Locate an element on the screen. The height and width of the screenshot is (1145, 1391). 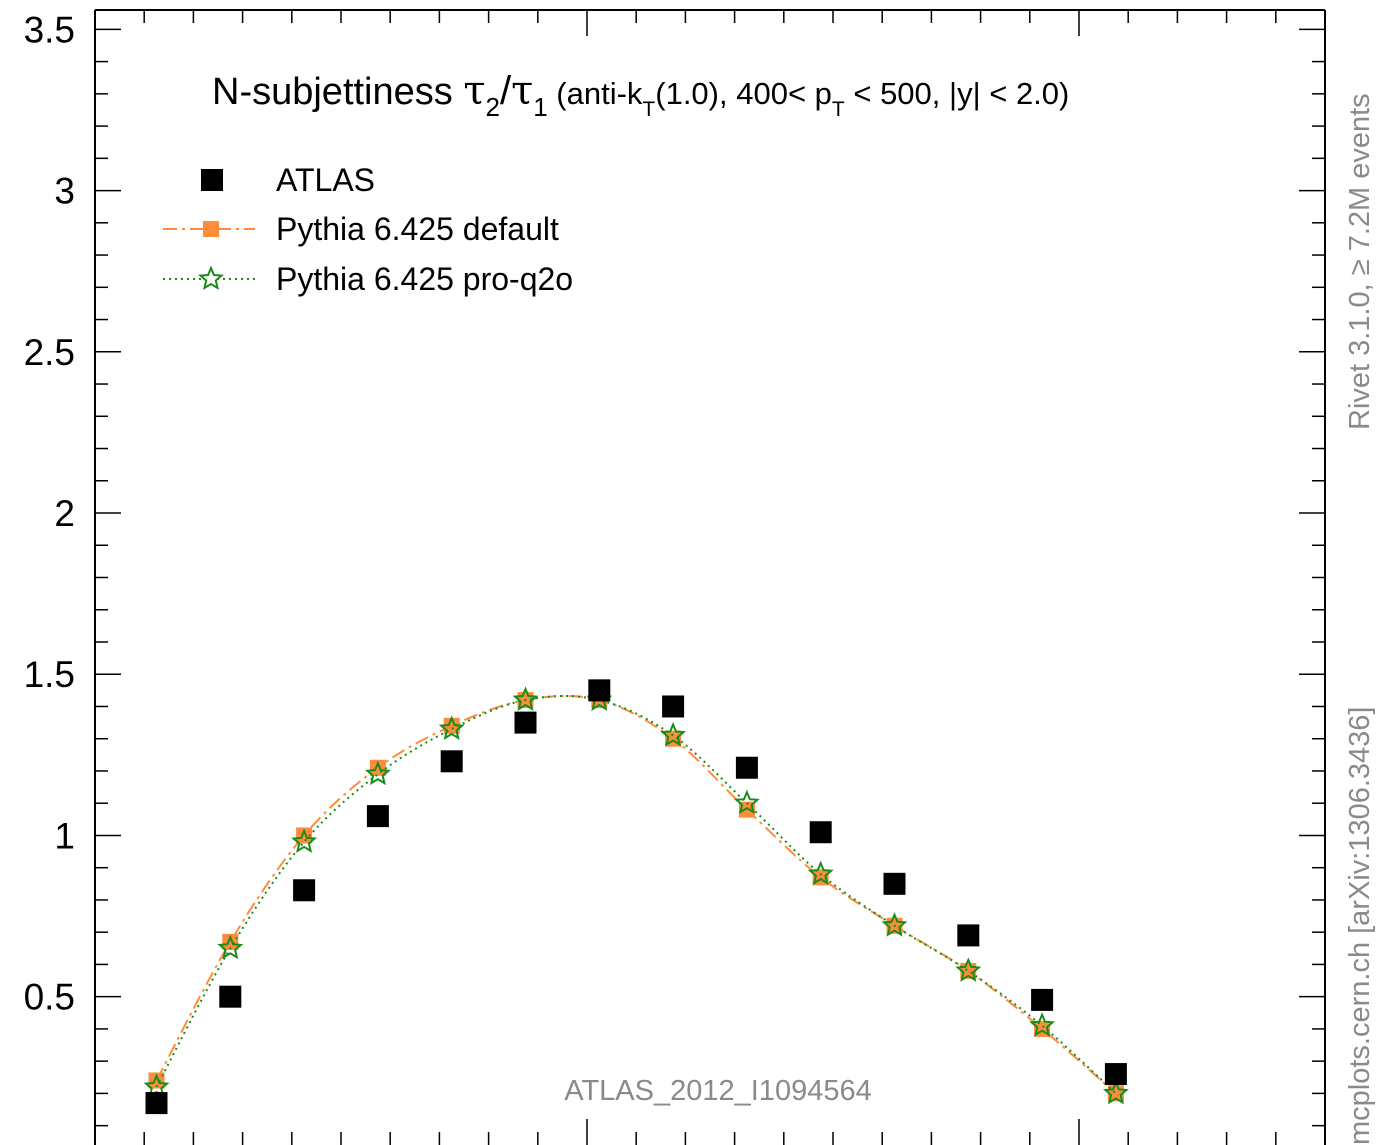
y-tick-label: 0.5 is located at coordinates (49, 997).